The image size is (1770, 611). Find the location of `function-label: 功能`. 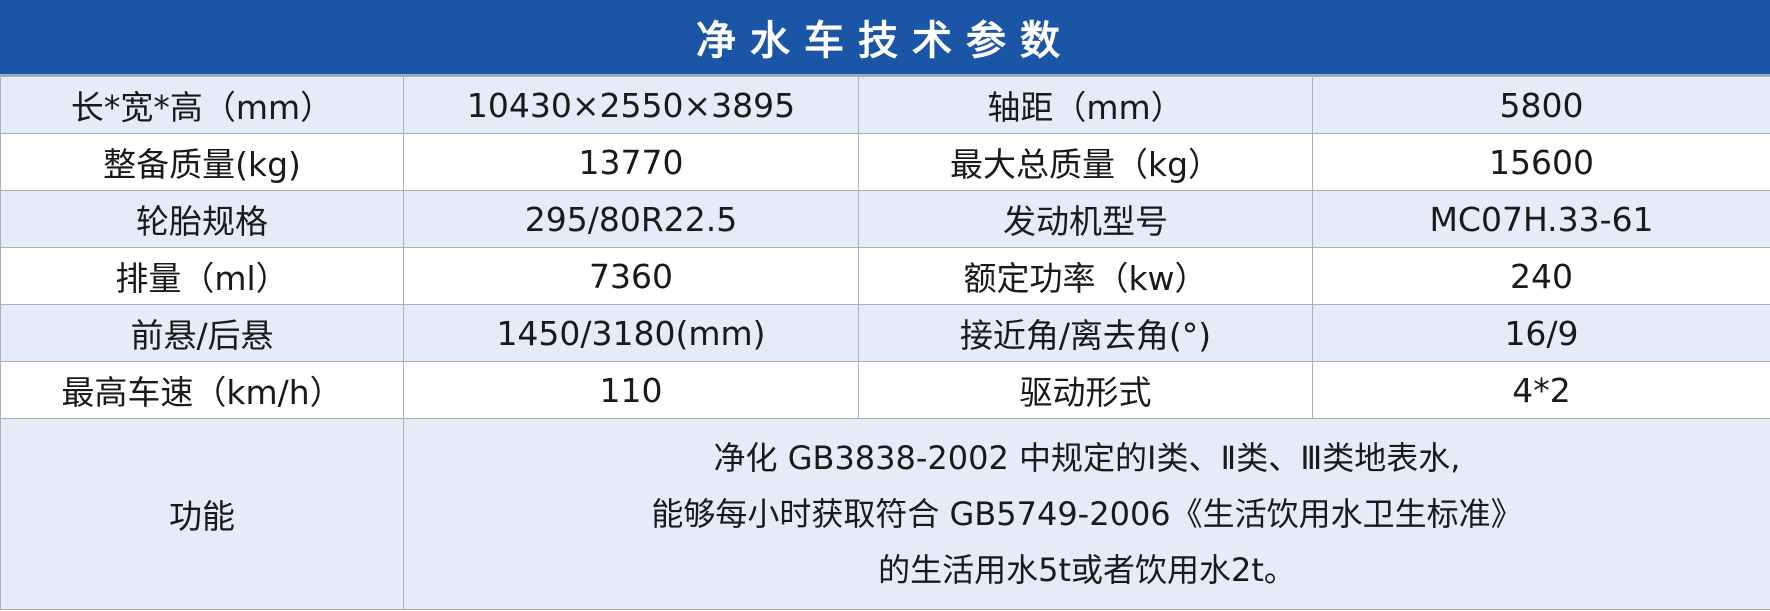

function-label: 功能 is located at coordinates (202, 514).